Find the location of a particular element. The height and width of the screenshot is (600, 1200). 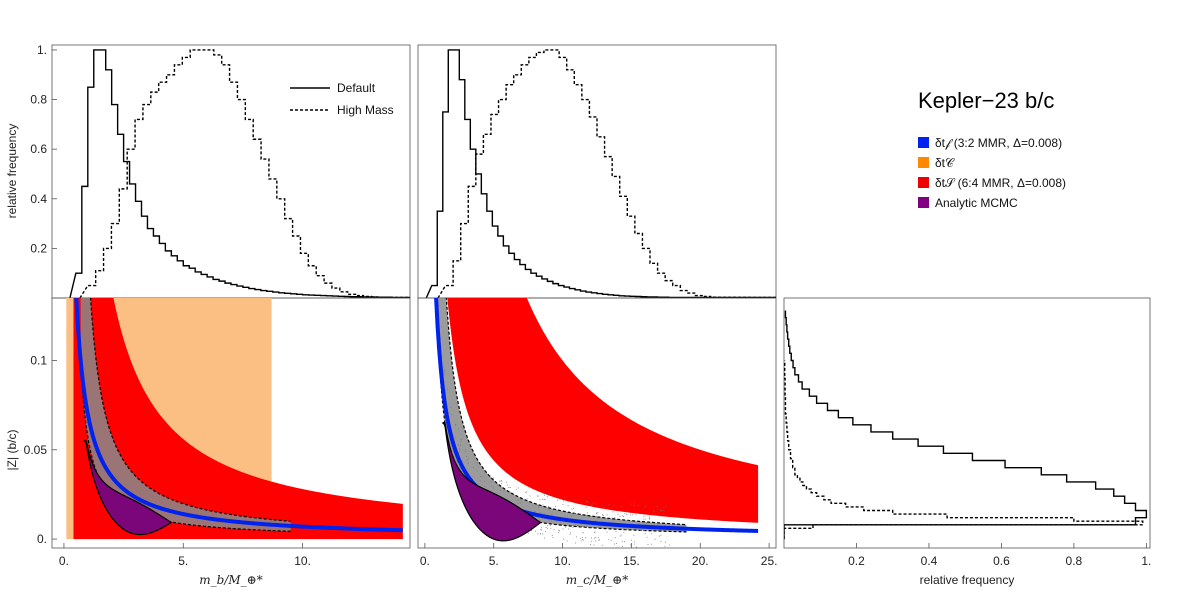

panel-hist-z: 0.2 0.4 0.6 0.8 1. relative frequency is located at coordinates (967, 442).